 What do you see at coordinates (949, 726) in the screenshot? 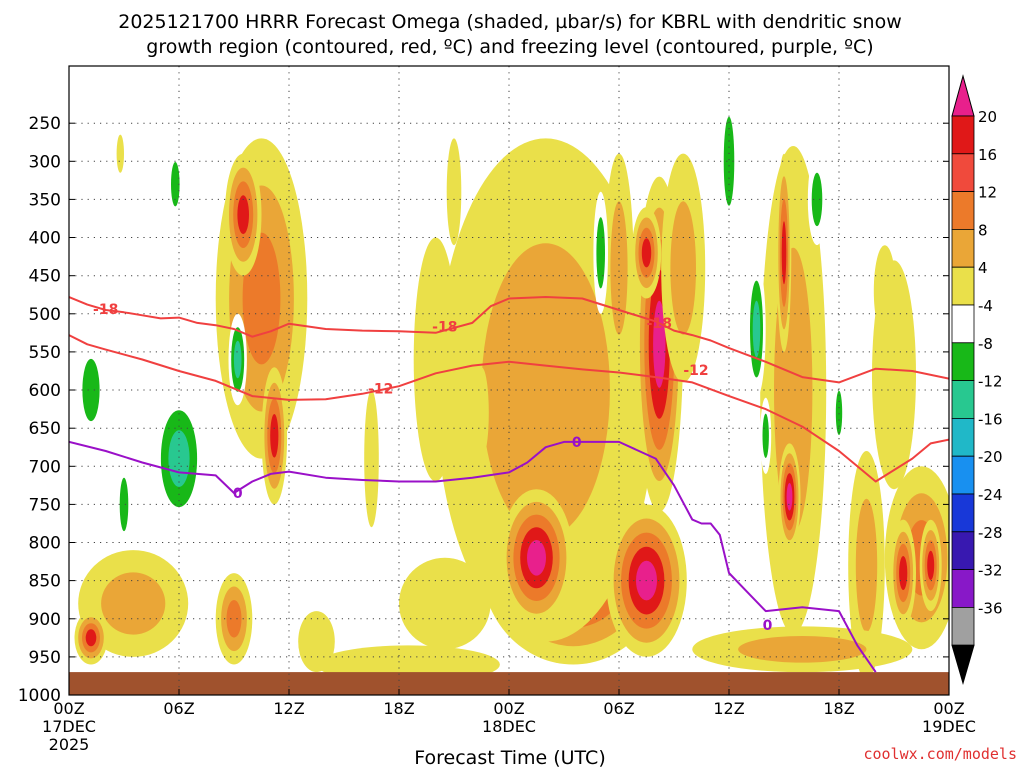
I see `x-tick-label-8-1: 19DEC` at bounding box center [949, 726].